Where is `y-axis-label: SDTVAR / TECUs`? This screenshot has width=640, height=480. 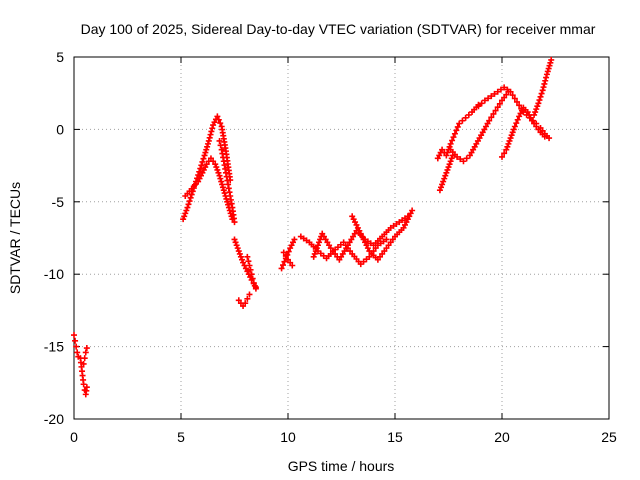 y-axis-label: SDTVAR / TECUs is located at coordinates (15, 238).